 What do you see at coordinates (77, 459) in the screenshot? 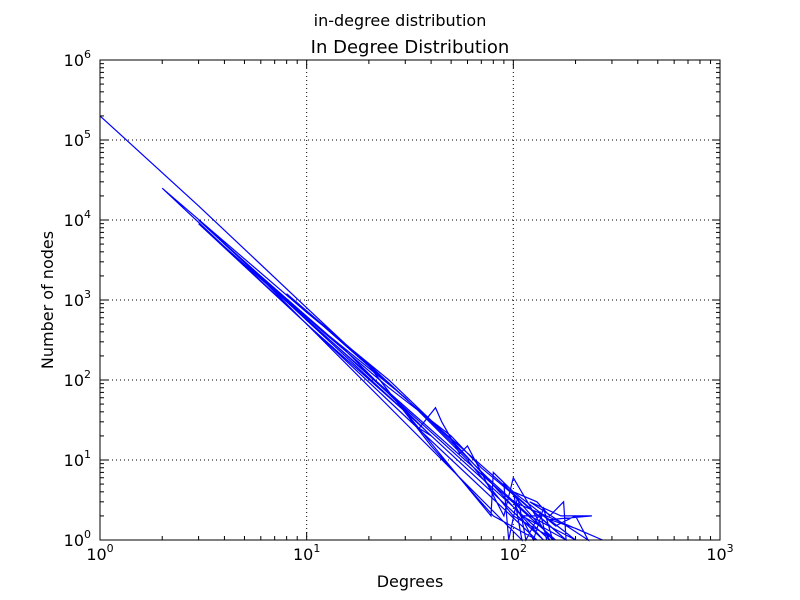
I see `y-tick-label: 10¹` at bounding box center [77, 459].